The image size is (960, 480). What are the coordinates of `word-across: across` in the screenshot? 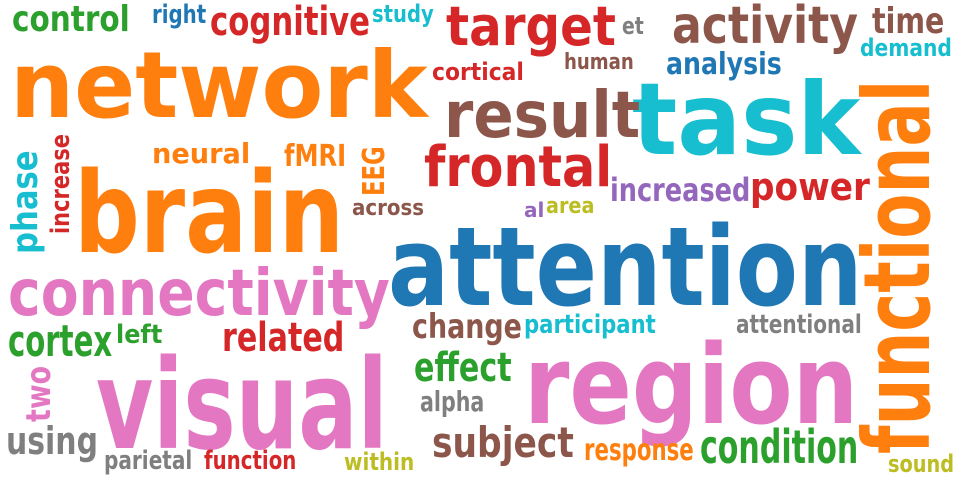 It's located at (388, 208).